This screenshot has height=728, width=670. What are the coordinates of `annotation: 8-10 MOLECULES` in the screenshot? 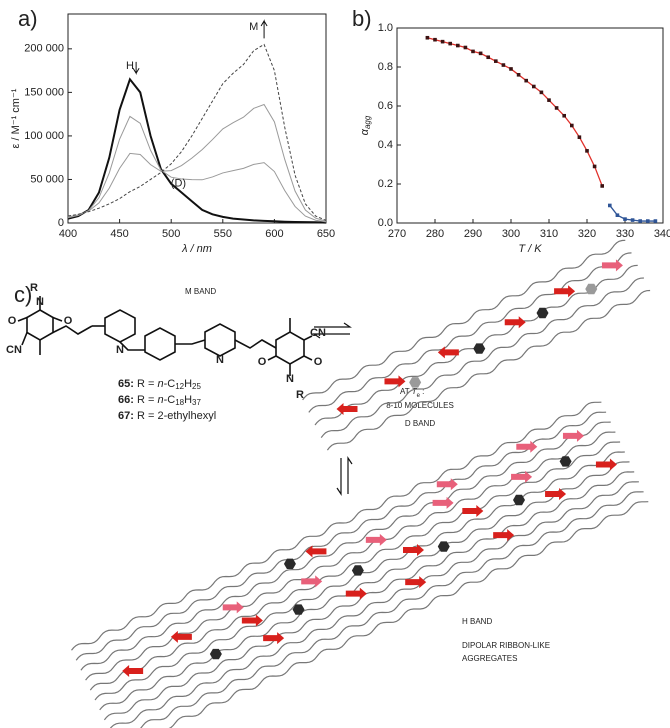 It's located at (420, 405).